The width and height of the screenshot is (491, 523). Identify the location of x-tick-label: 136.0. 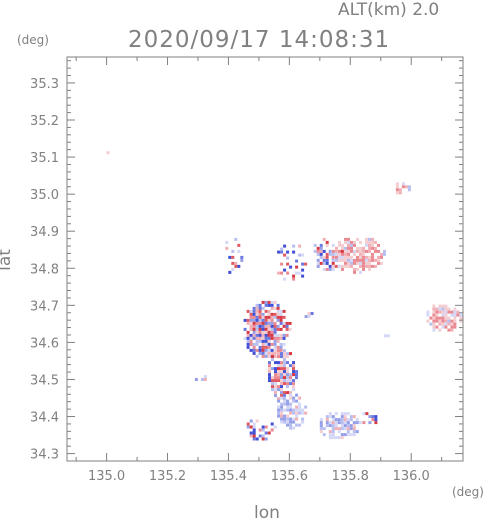
(411, 476).